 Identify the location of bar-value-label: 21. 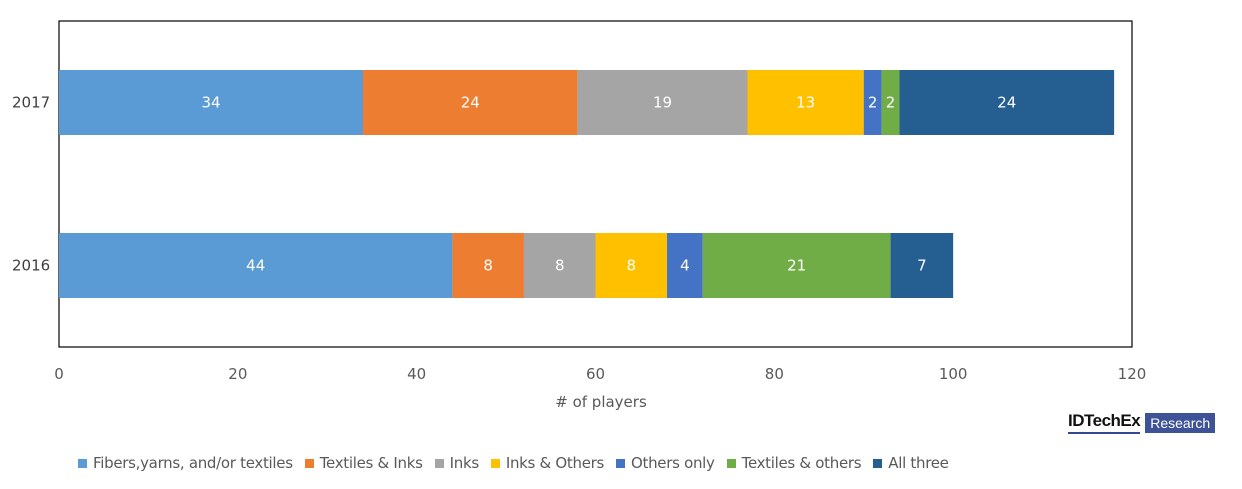
(796, 266).